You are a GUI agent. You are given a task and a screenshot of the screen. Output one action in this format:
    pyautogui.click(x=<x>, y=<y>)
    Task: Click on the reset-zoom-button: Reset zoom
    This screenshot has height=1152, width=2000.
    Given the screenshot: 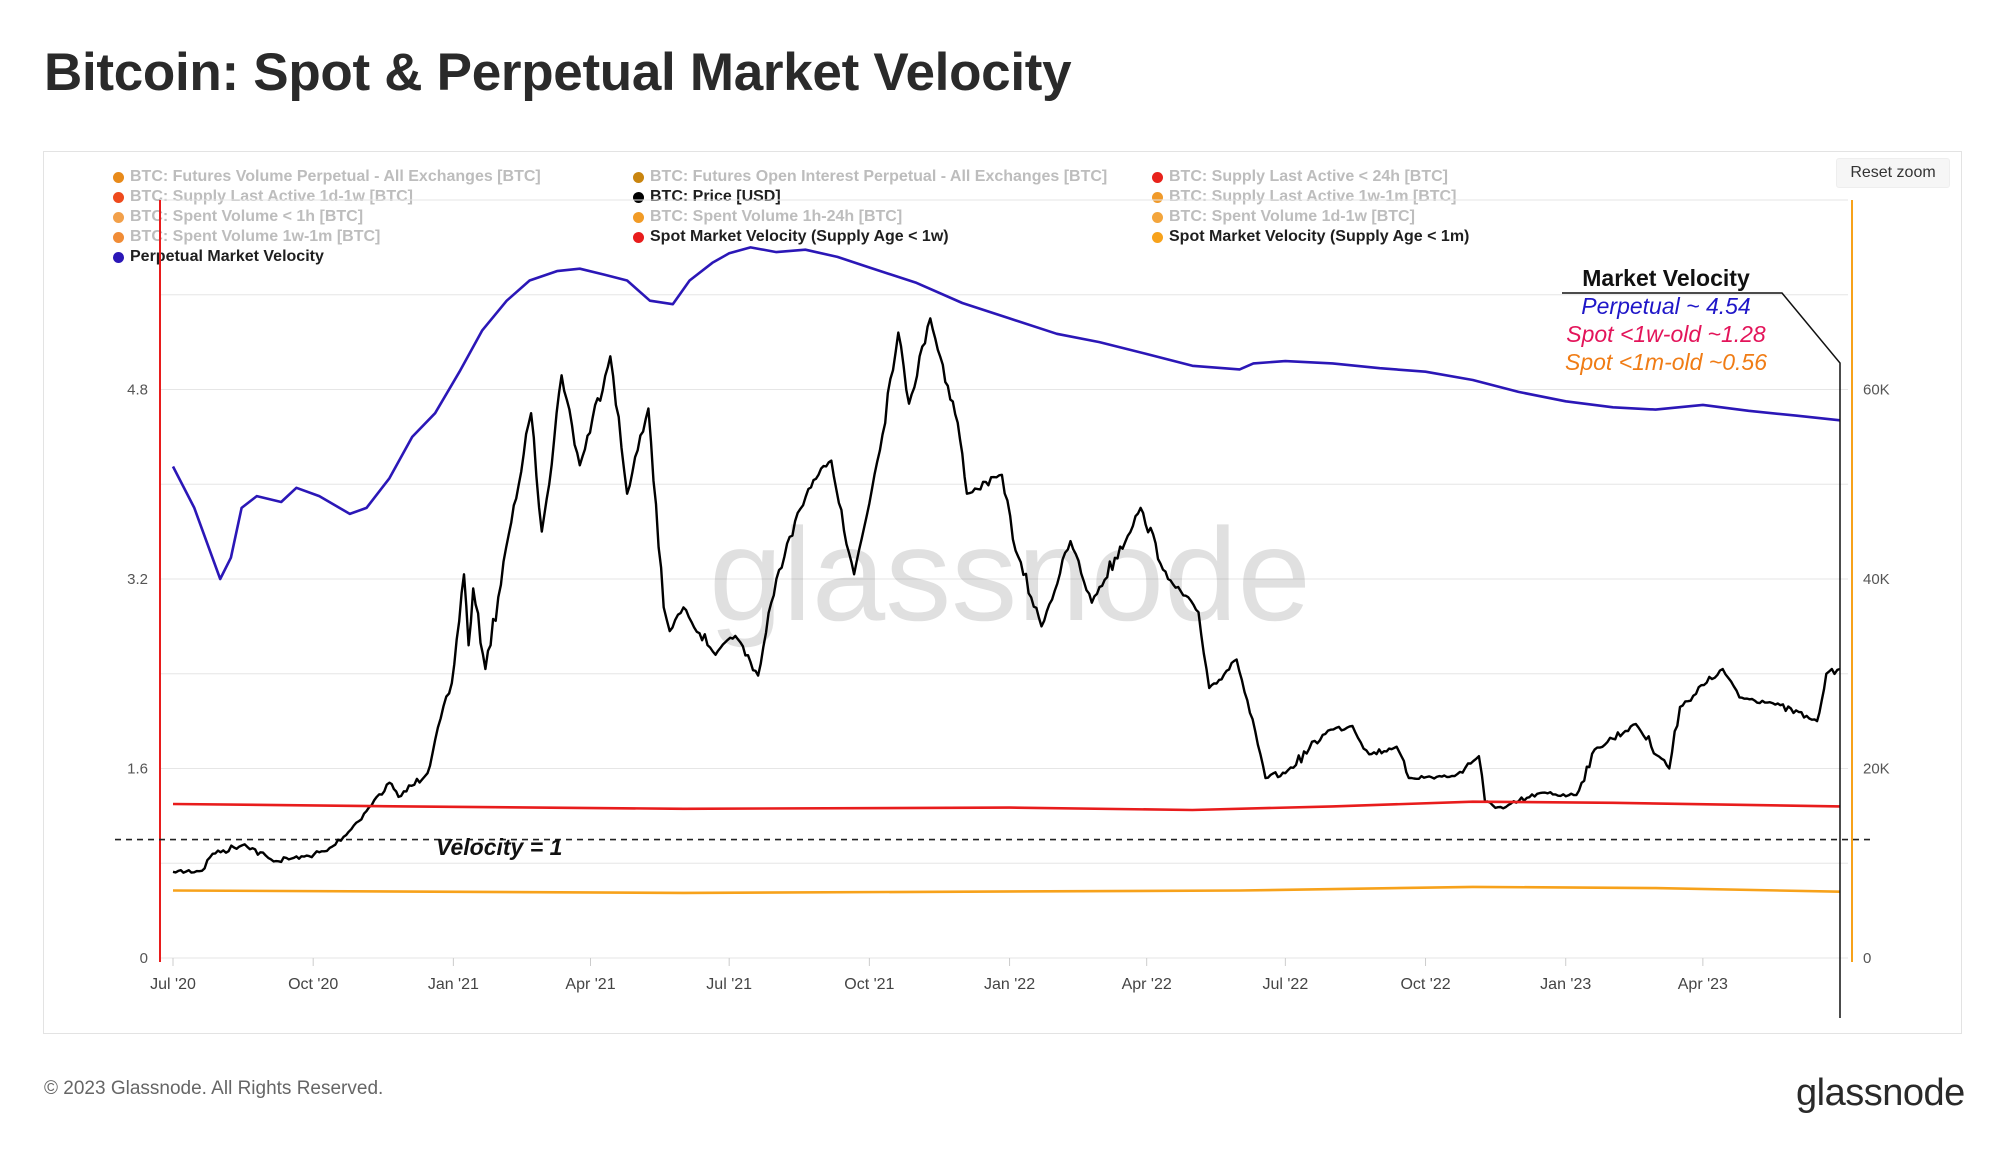 What is the action you would take?
    pyautogui.click(x=1893, y=173)
    